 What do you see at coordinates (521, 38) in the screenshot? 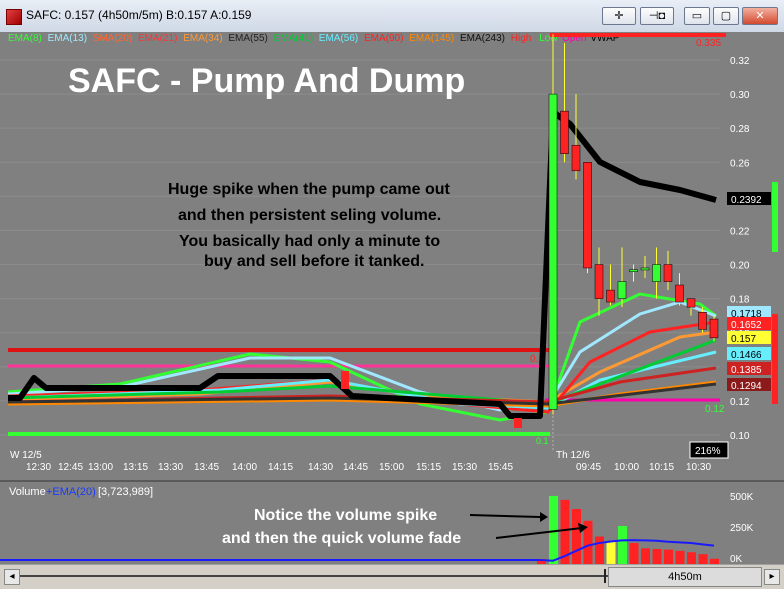
I see `legend-item: High` at bounding box center [521, 38].